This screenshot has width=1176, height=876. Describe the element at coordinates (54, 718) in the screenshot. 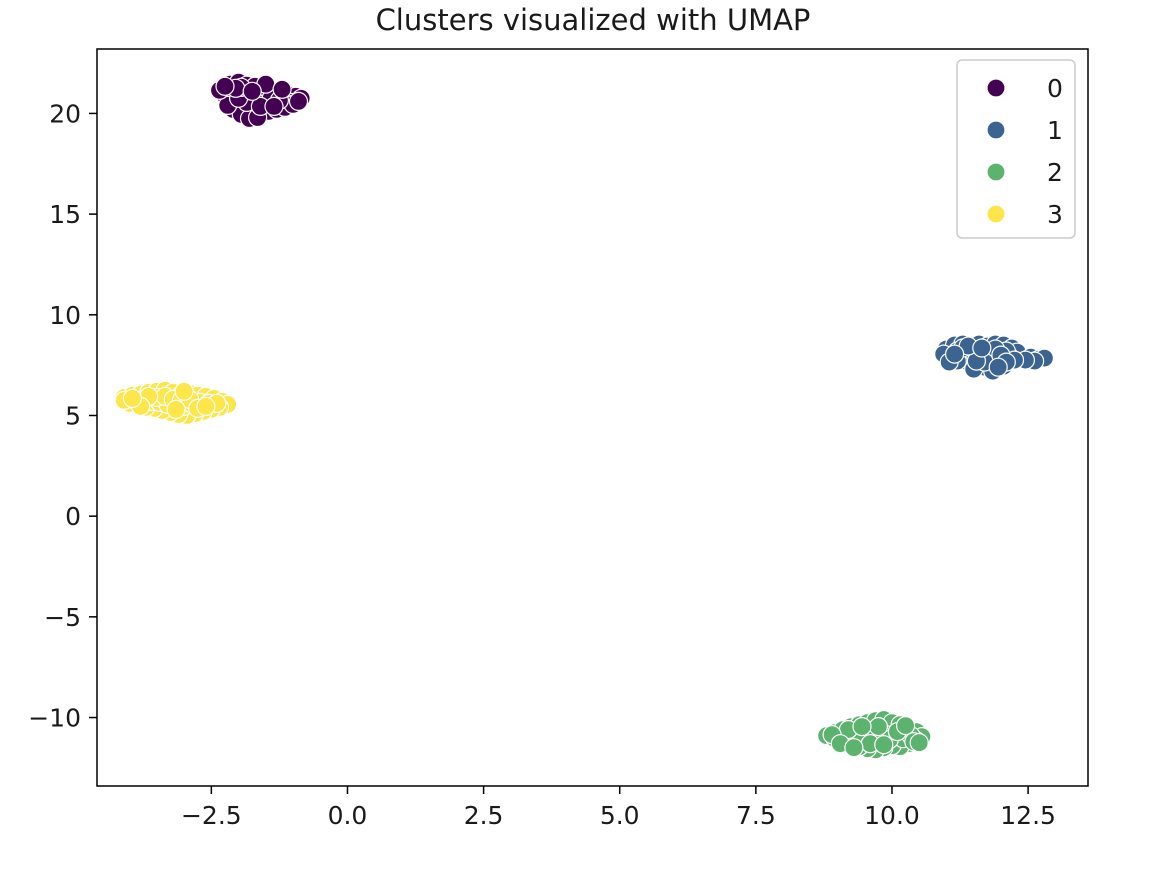

I see `y-tick-label: −10` at that location.